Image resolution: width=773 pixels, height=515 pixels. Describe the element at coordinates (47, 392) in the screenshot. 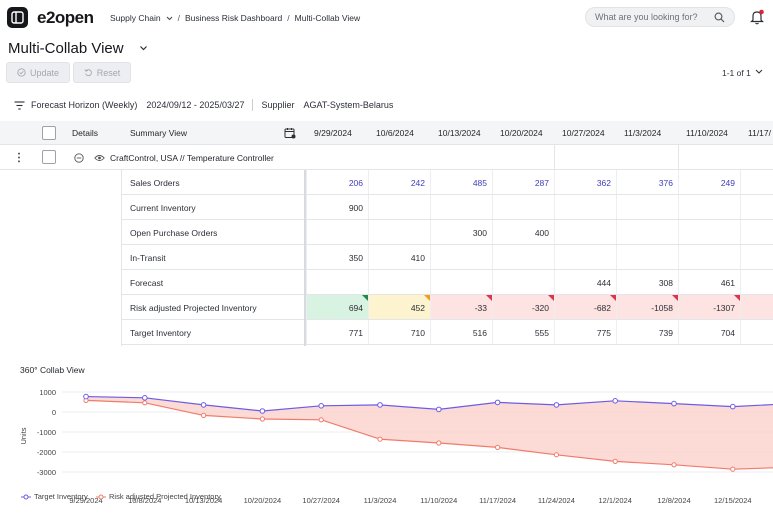

I see `y-tick-label: 1000` at that location.